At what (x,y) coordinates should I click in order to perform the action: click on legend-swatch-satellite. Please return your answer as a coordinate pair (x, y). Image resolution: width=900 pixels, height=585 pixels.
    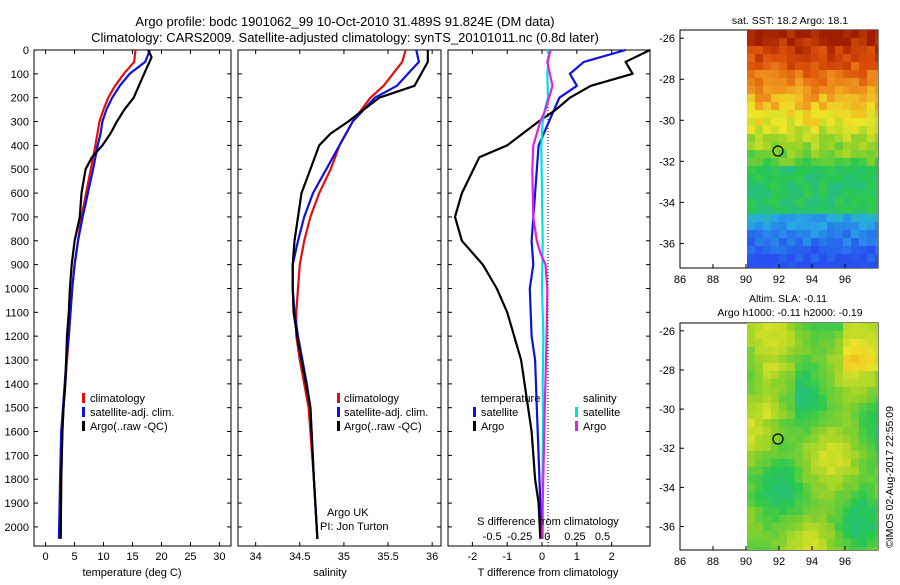
    Looking at the image, I should click on (338, 412).